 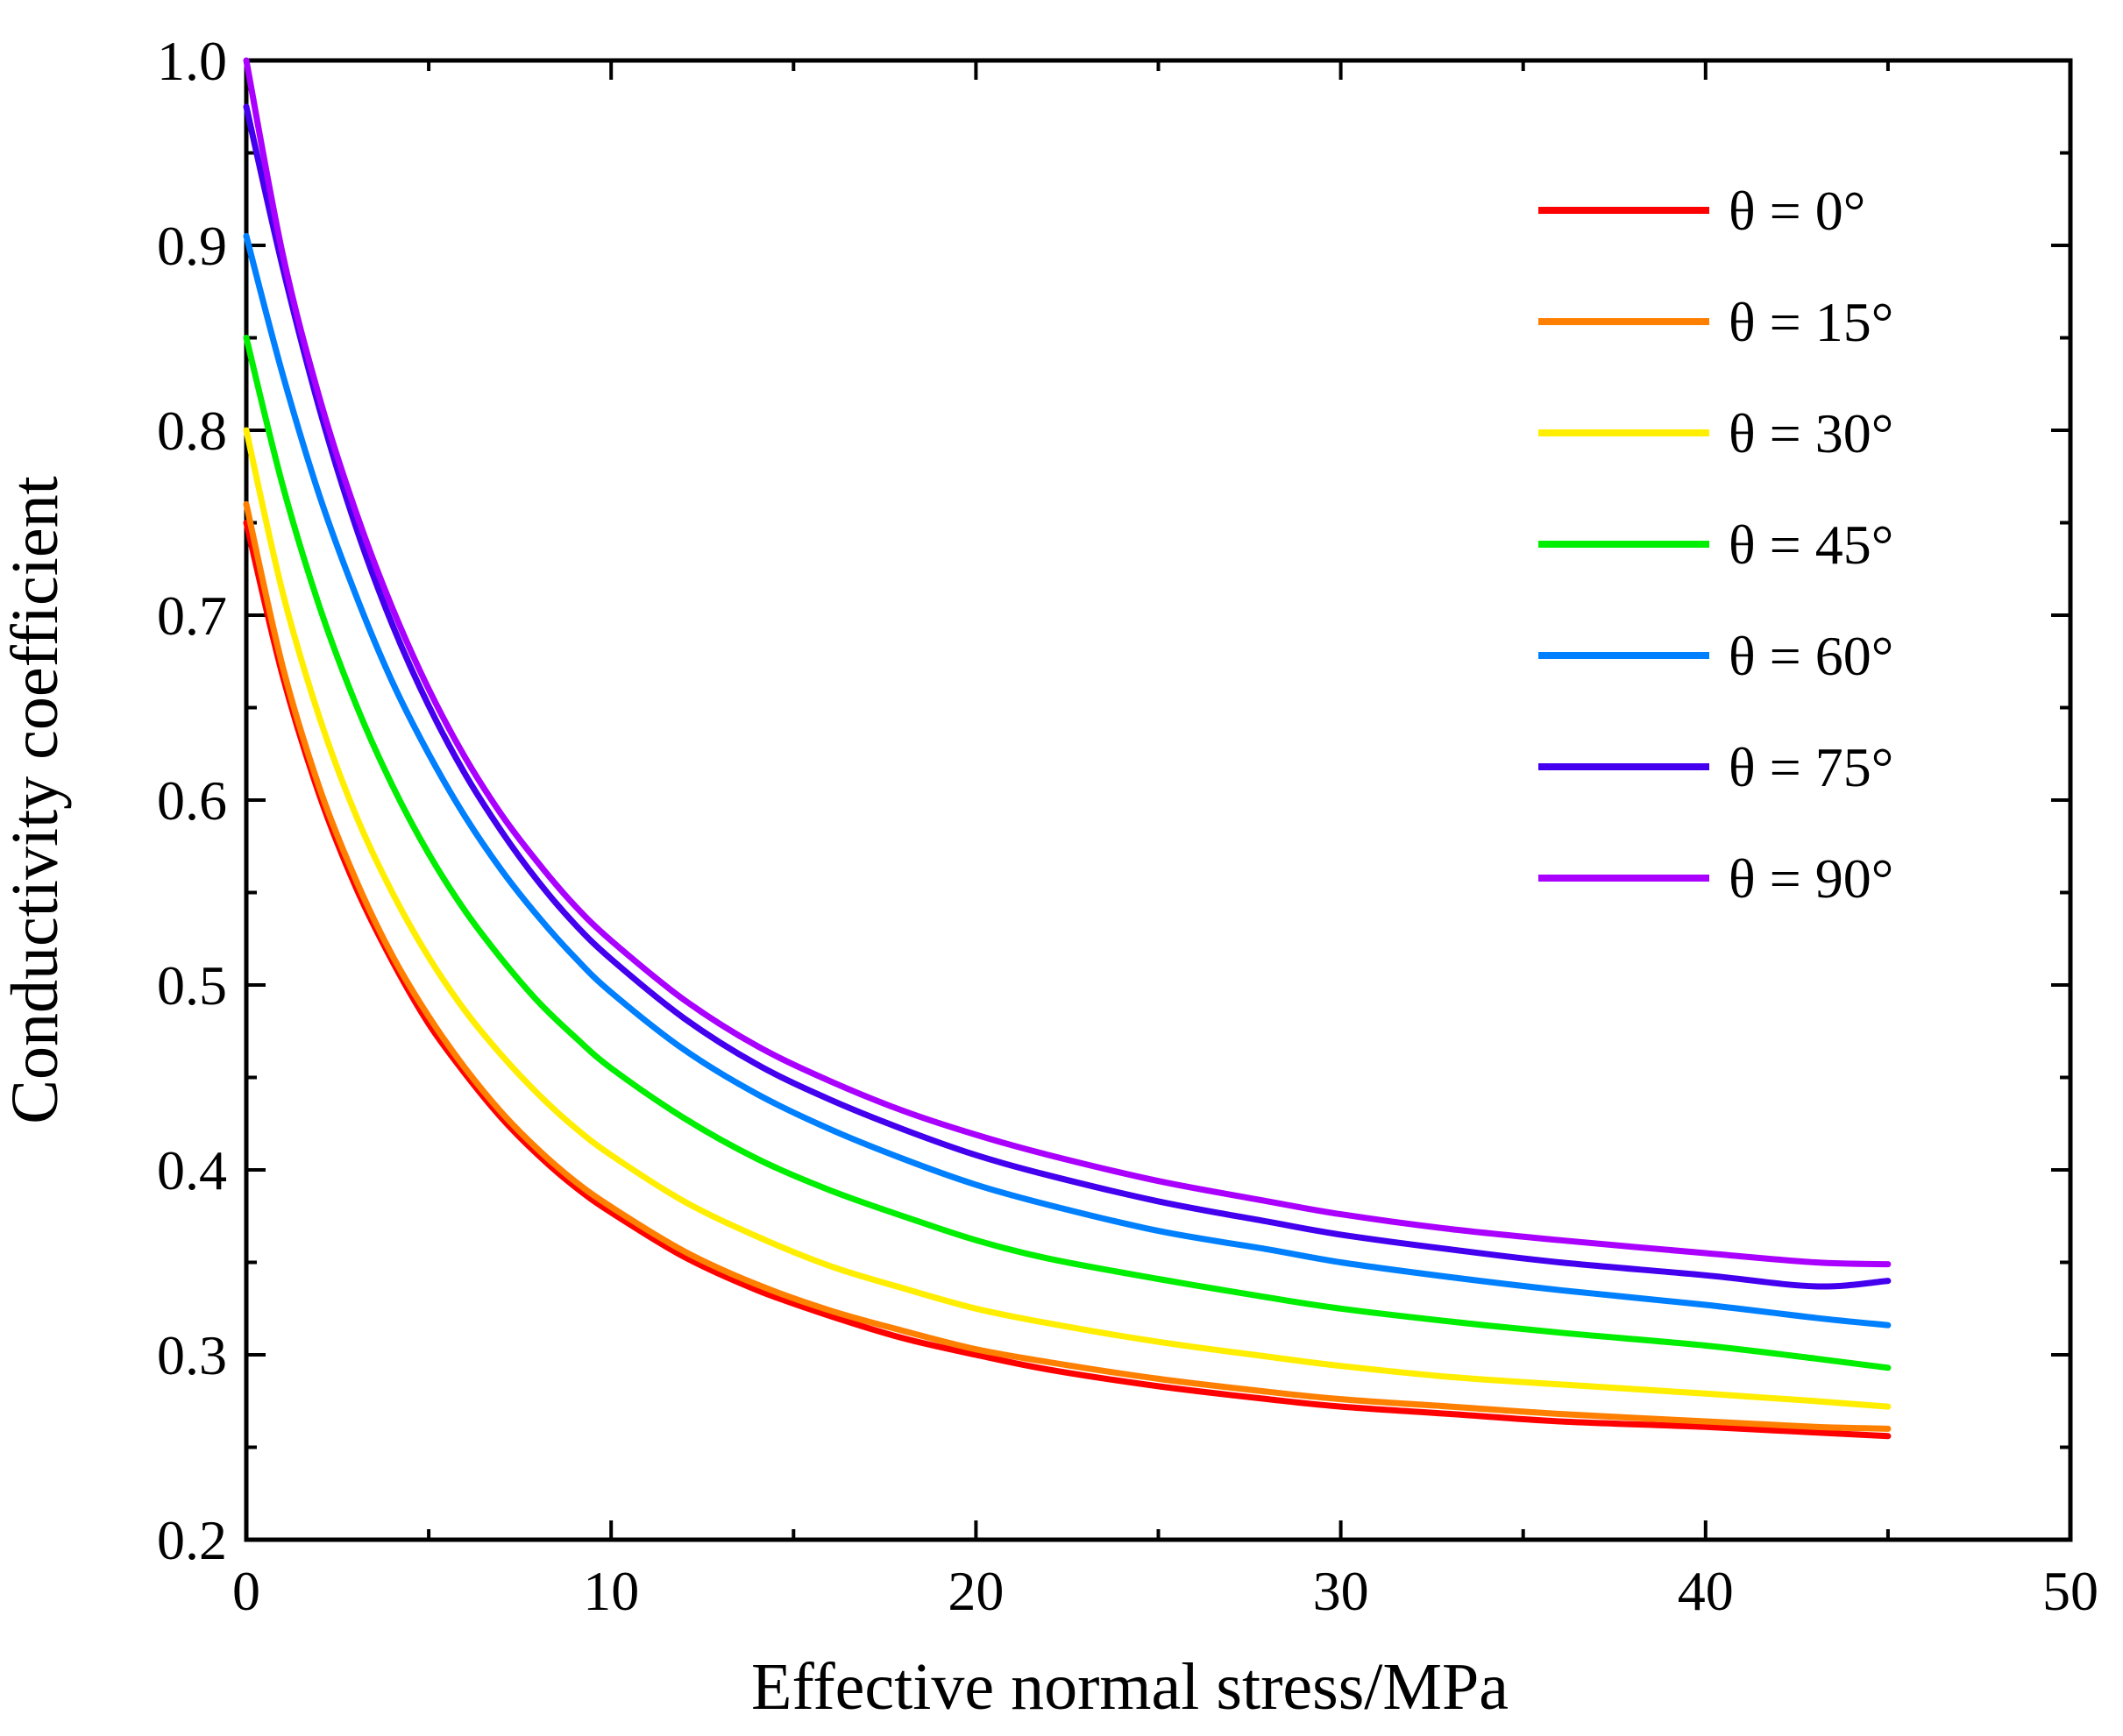 I want to click on legend-label-3: θ = 45°, so click(x=1811, y=545).